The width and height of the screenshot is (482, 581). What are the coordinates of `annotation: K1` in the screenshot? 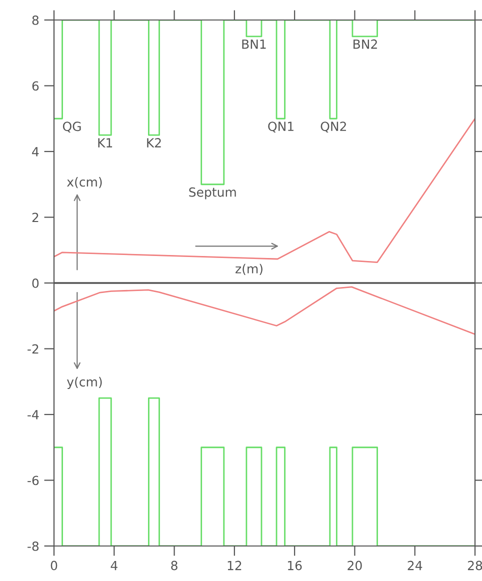 It's located at (105, 143).